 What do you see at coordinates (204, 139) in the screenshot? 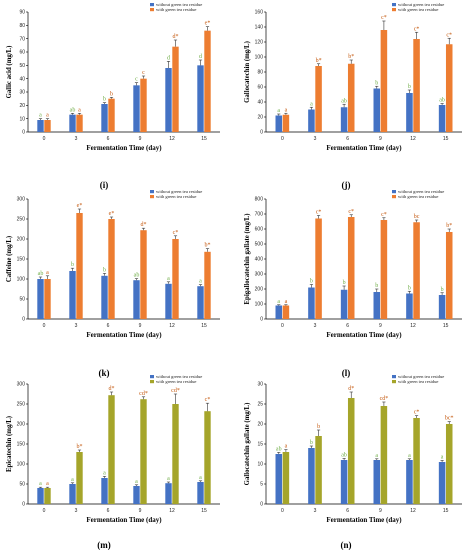
I see `x-tick-label: 15` at bounding box center [204, 139].